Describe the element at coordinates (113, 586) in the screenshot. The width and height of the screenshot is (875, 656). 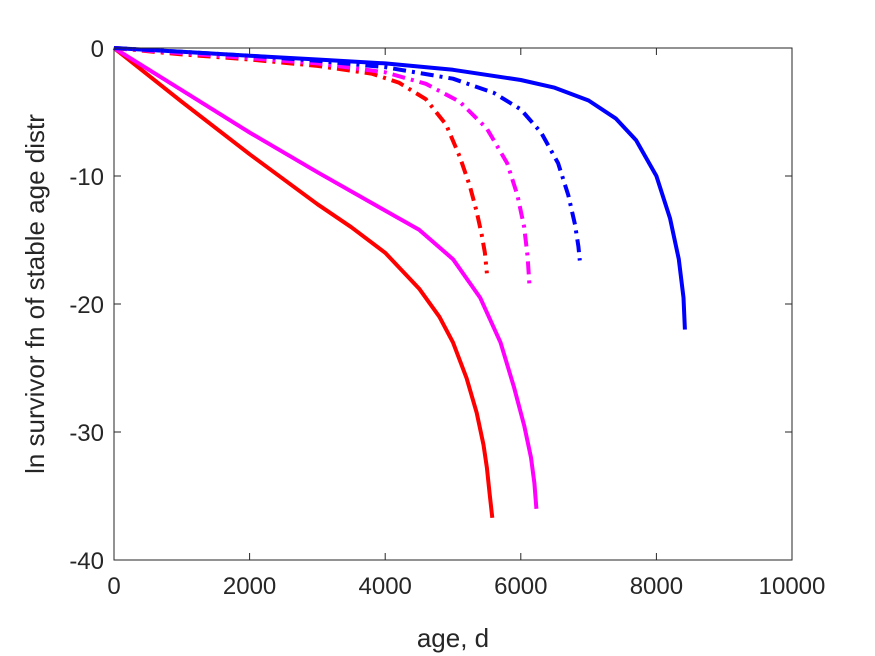
I see `x-tick-label: 0` at that location.